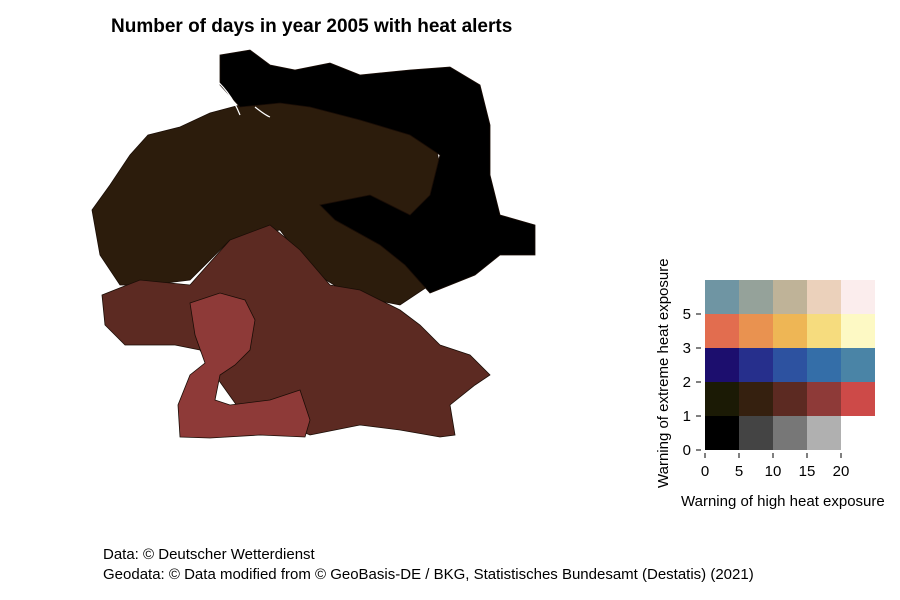 Image resolution: width=900 pixels, height=600 pixels. Describe the element at coordinates (773, 471) in the screenshot. I see `legend-x-tick-label: 10` at that location.